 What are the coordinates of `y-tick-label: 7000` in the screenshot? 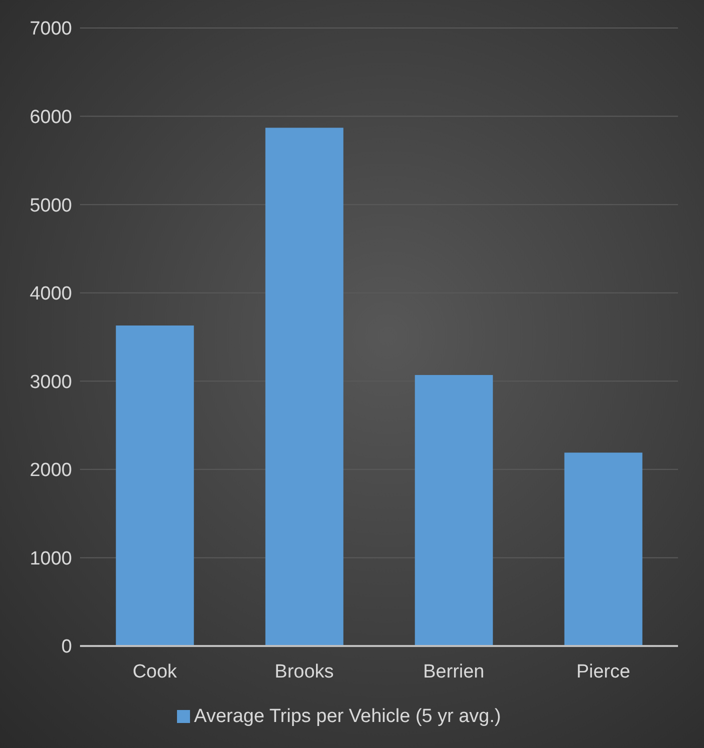 It's located at (51, 29).